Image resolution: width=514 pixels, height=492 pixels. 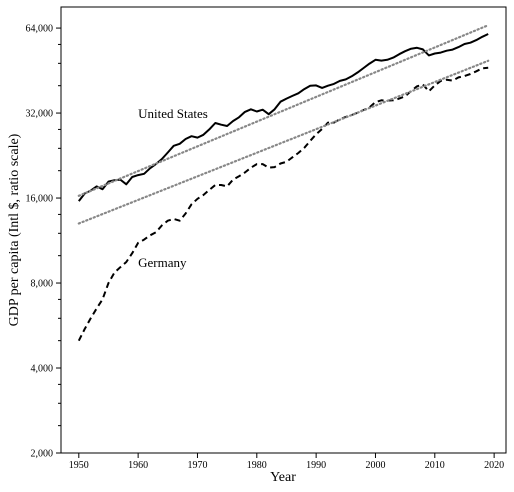 What do you see at coordinates (494, 465) in the screenshot?
I see `x-tick-label: 2020` at bounding box center [494, 465].